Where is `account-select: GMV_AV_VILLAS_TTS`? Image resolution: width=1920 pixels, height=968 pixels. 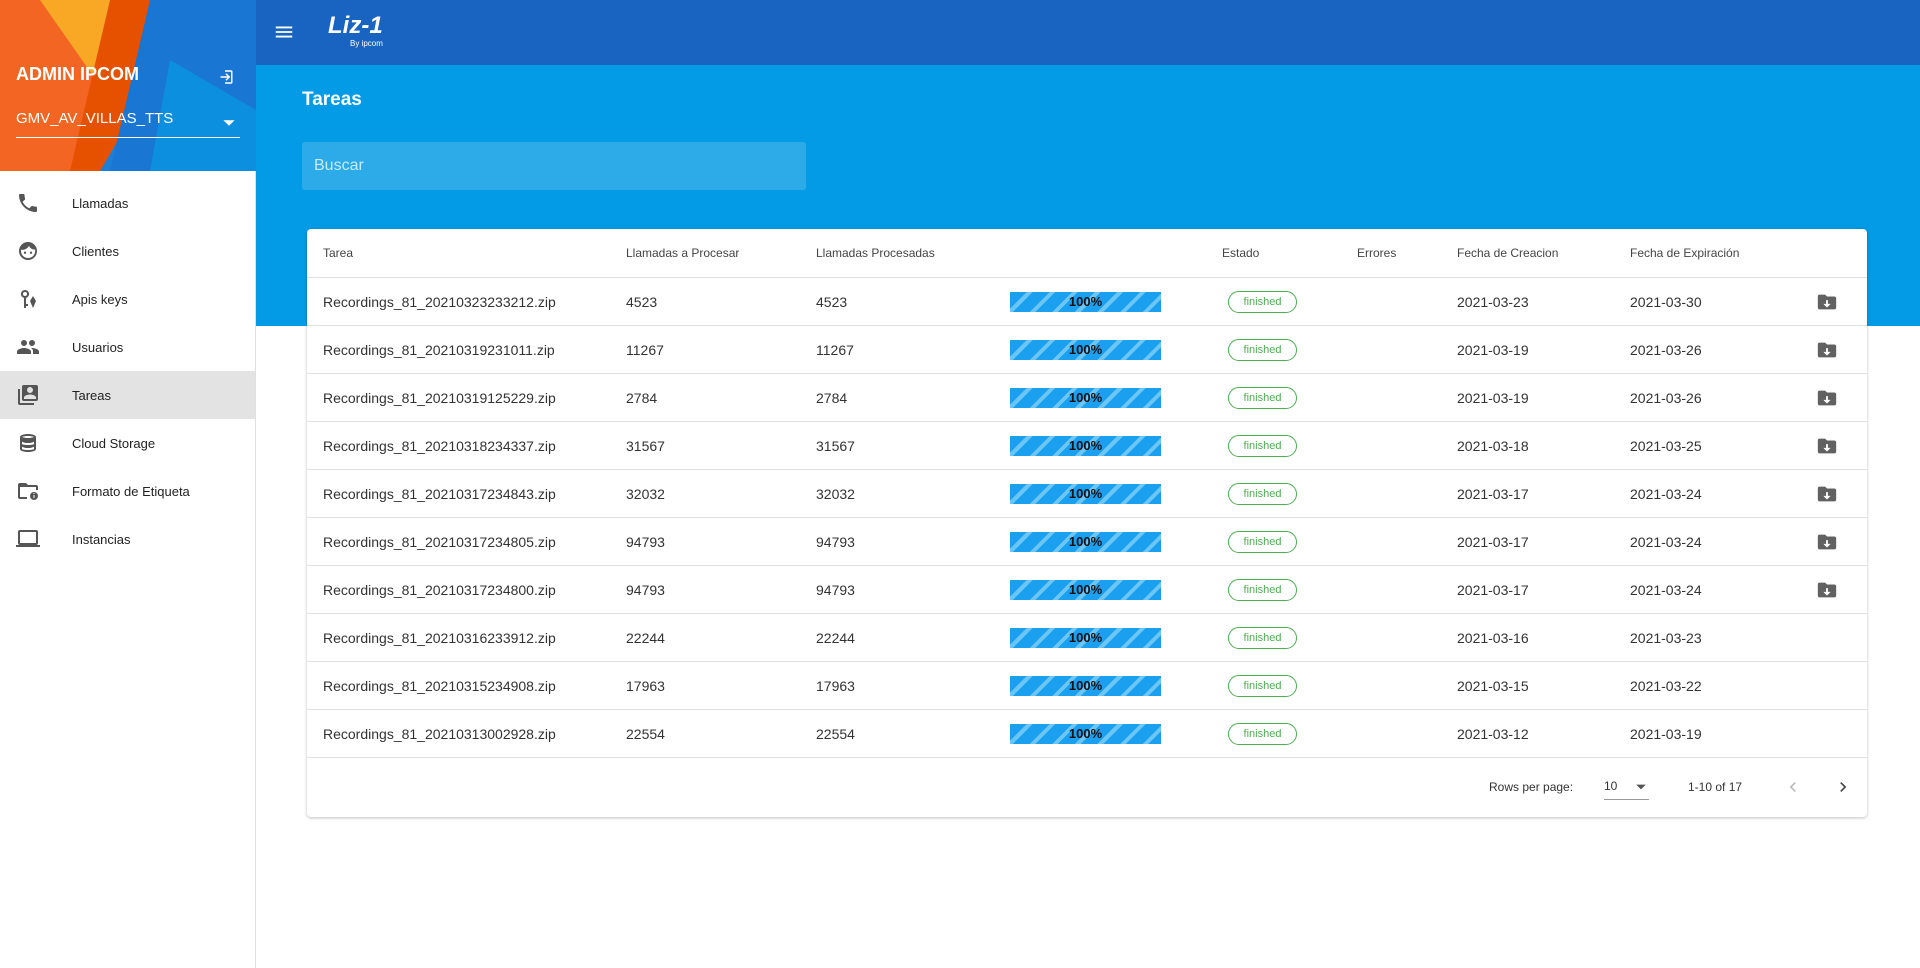 account-select: GMV_AV_VILLAS_TTS is located at coordinates (128, 124).